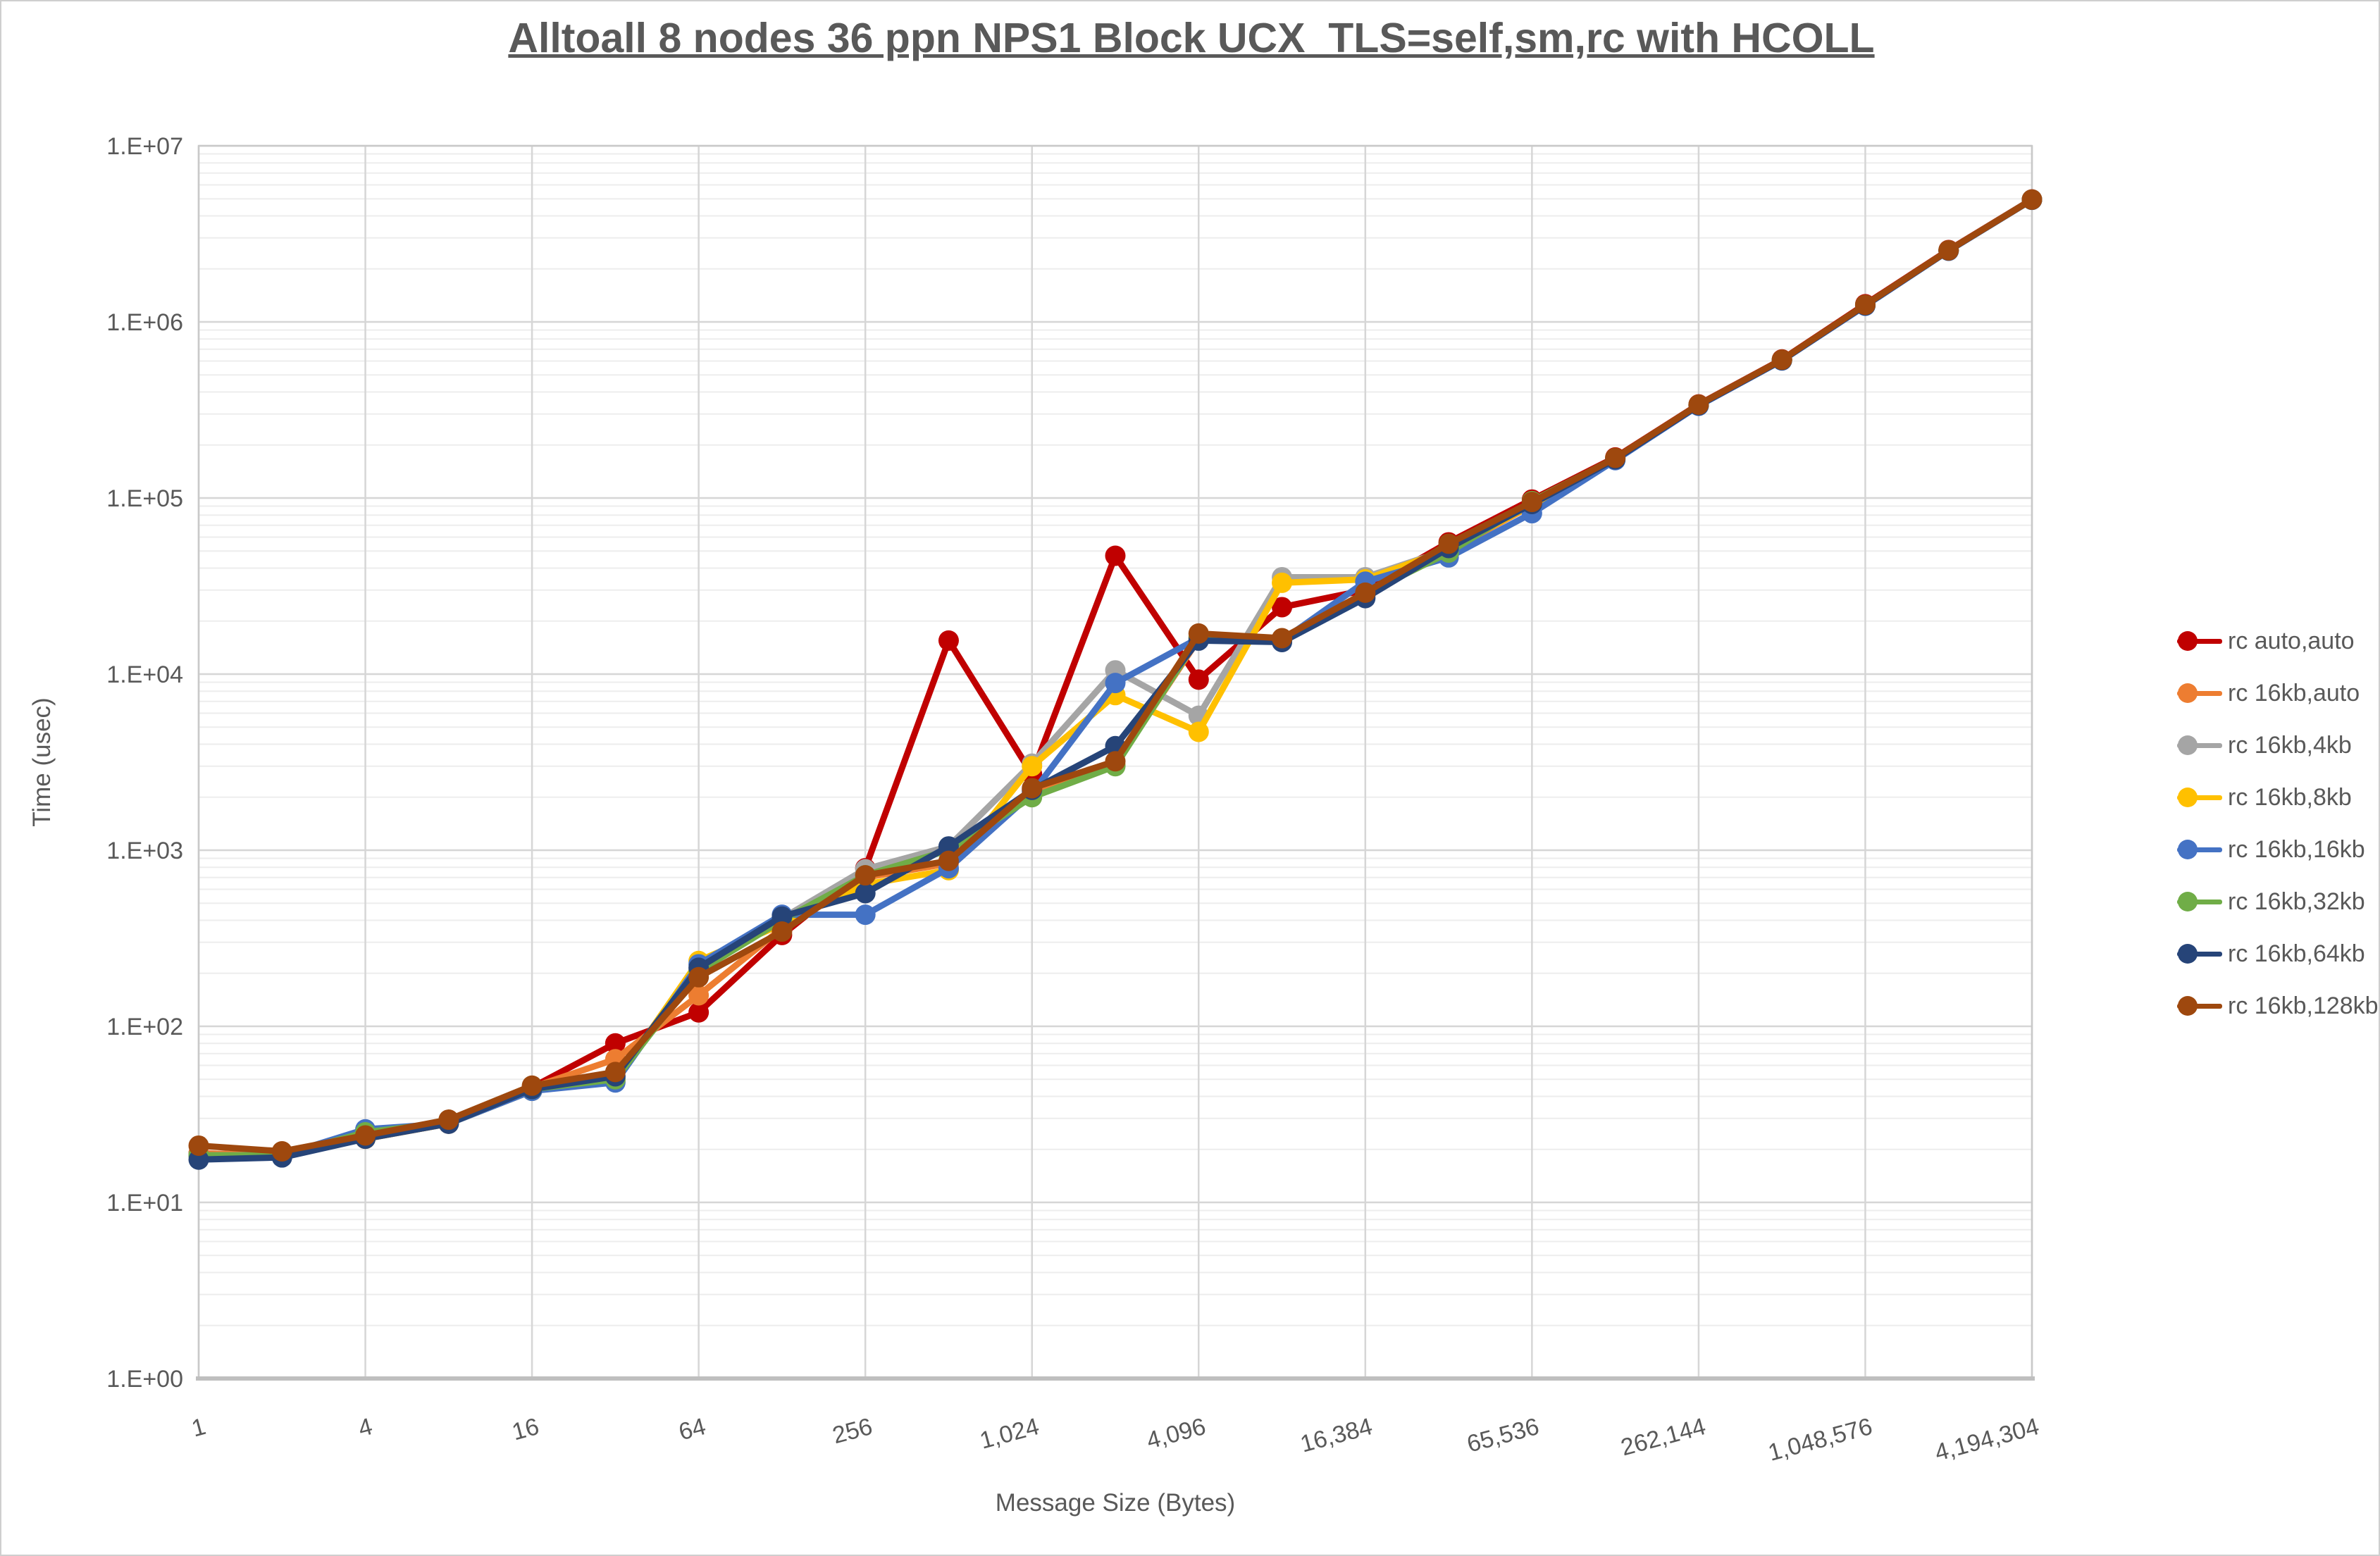 This screenshot has height=1556, width=2380. I want to click on legend-item-rc-16kb-64kb: rc 16kb,64kb, so click(2278, 954).